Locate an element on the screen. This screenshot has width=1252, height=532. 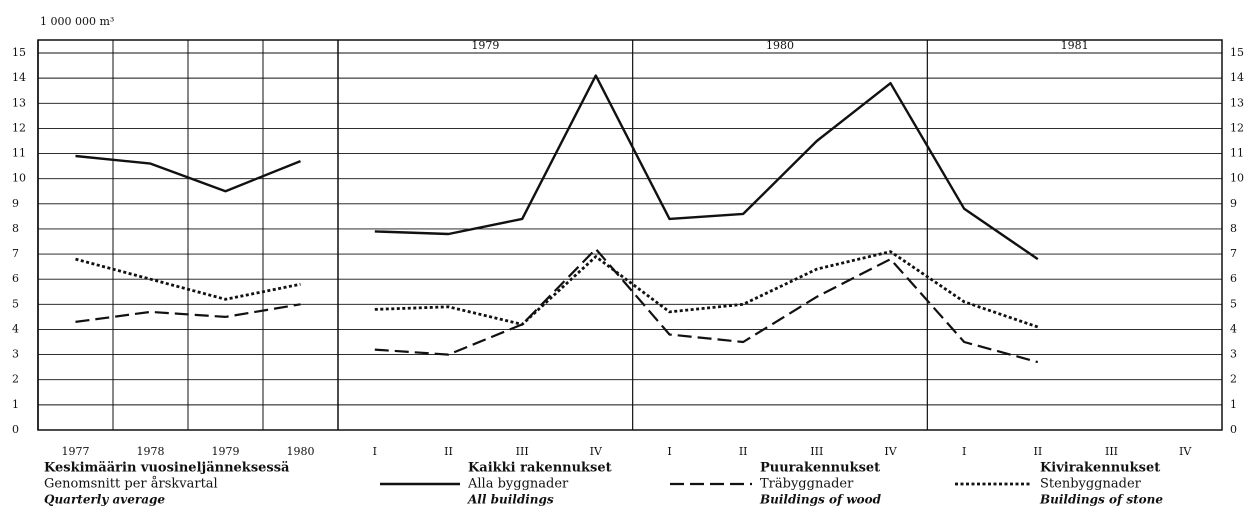
x-tick-label: 1977 is located at coordinates (76, 451).